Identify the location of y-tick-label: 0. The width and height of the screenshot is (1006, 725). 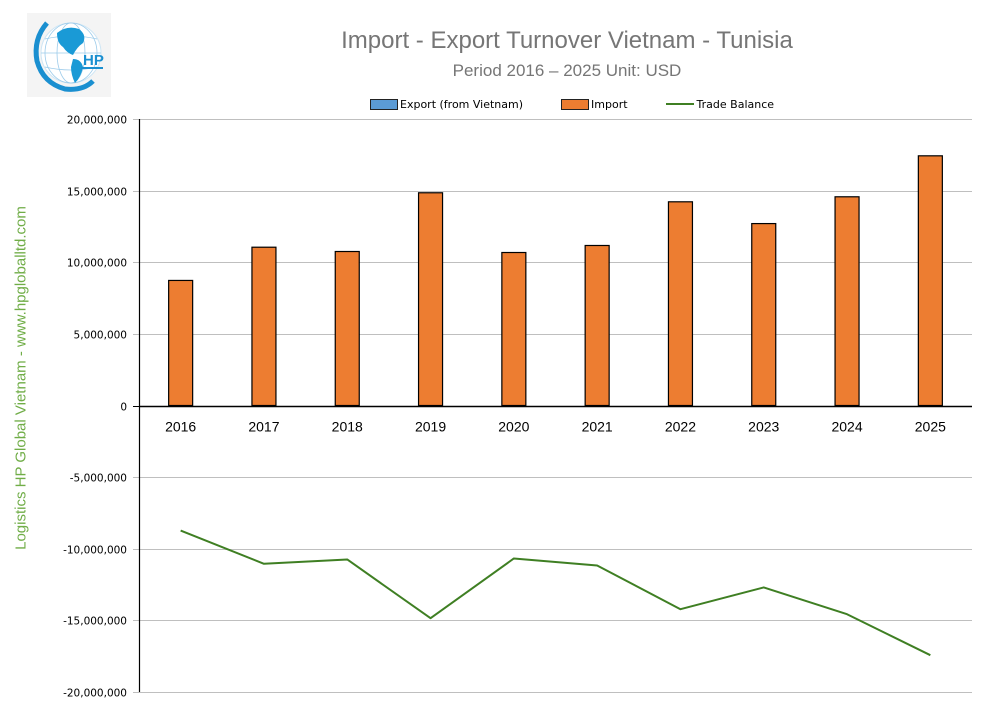
(123, 408).